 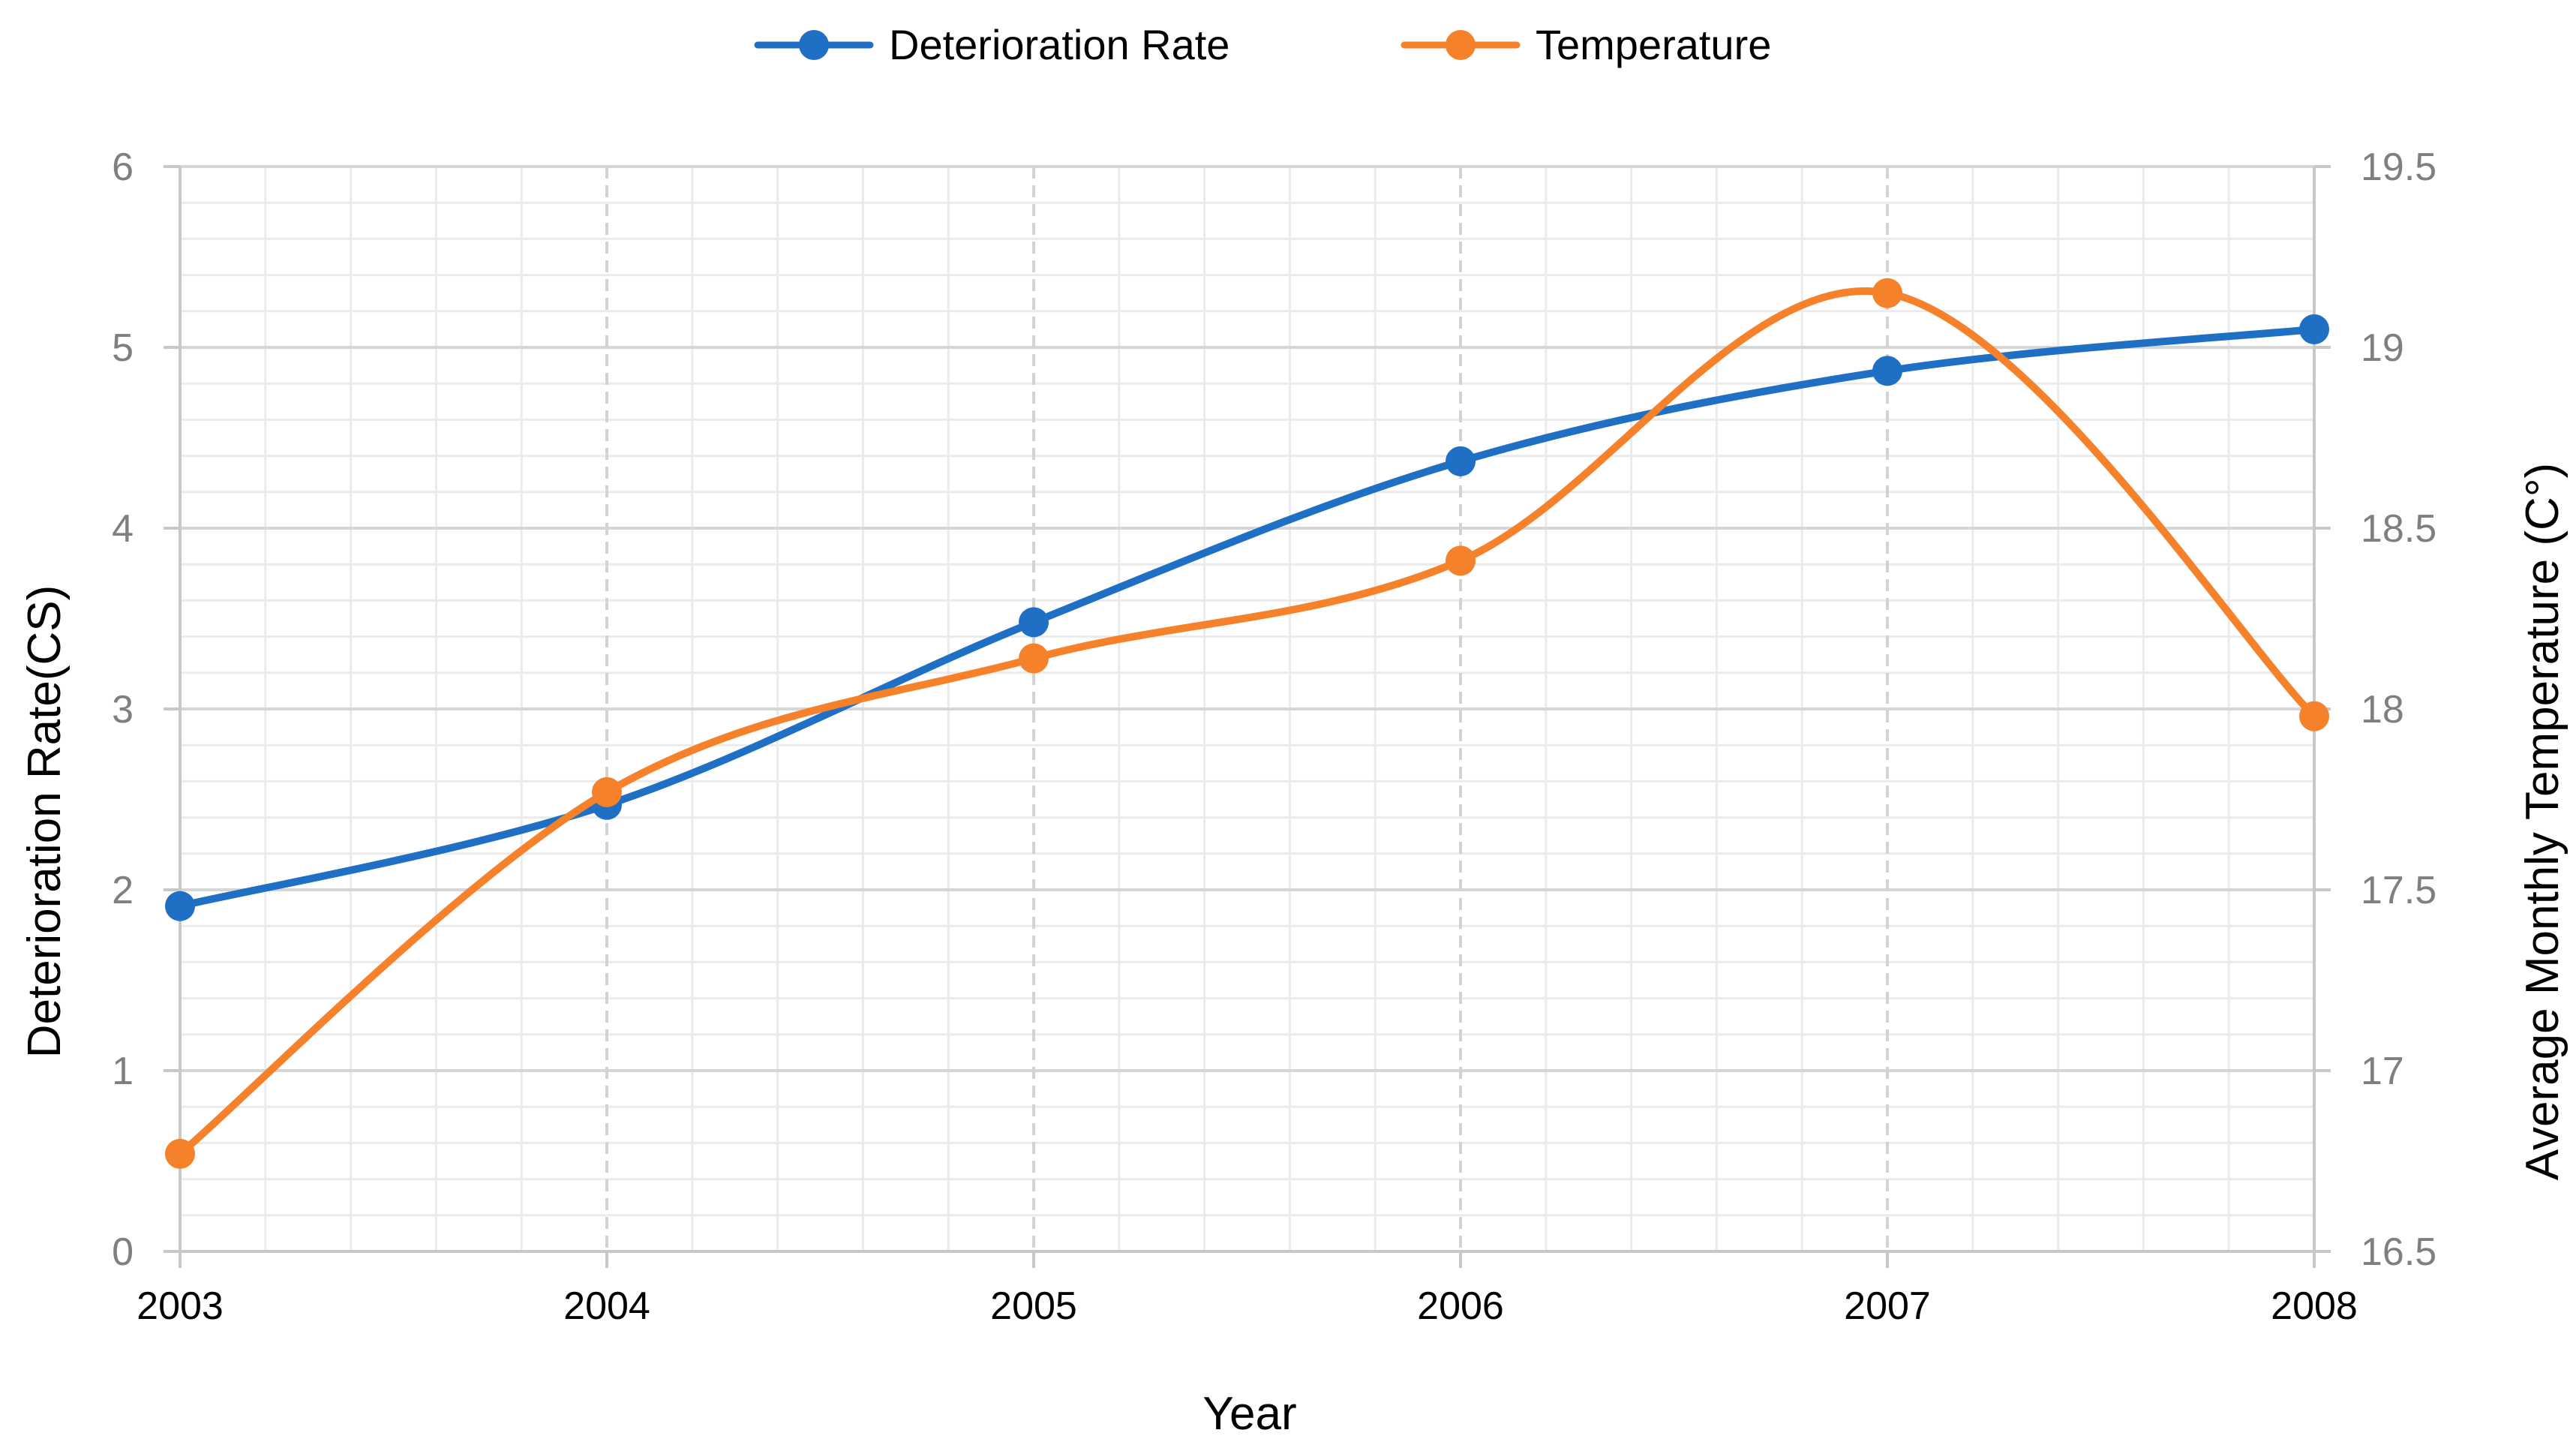 What do you see at coordinates (2382, 348) in the screenshot?
I see `right-tick-label: 19` at bounding box center [2382, 348].